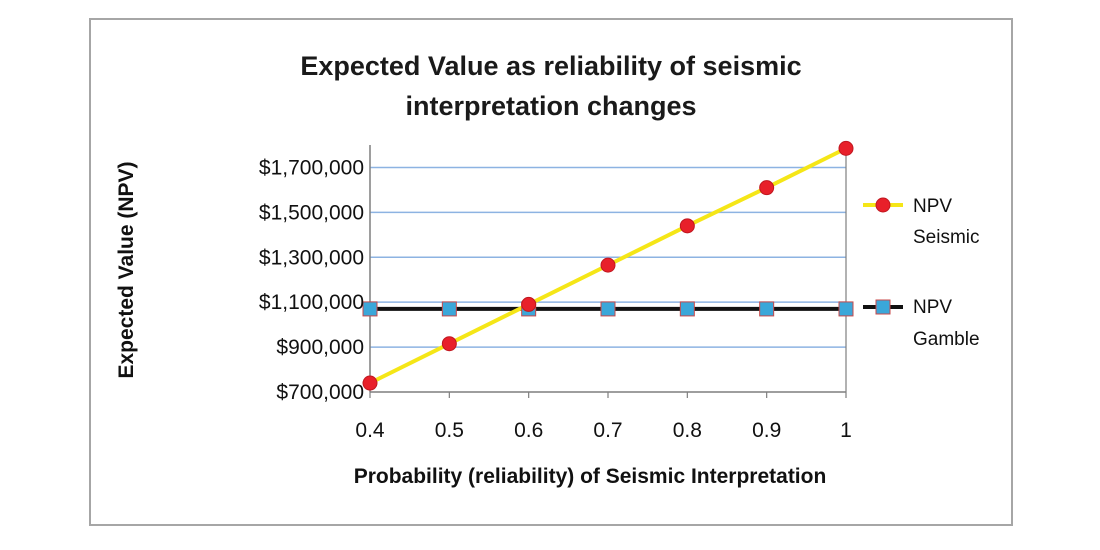 This screenshot has height=550, width=1100. I want to click on legend-seismic-label-1: NPV, so click(932, 206).